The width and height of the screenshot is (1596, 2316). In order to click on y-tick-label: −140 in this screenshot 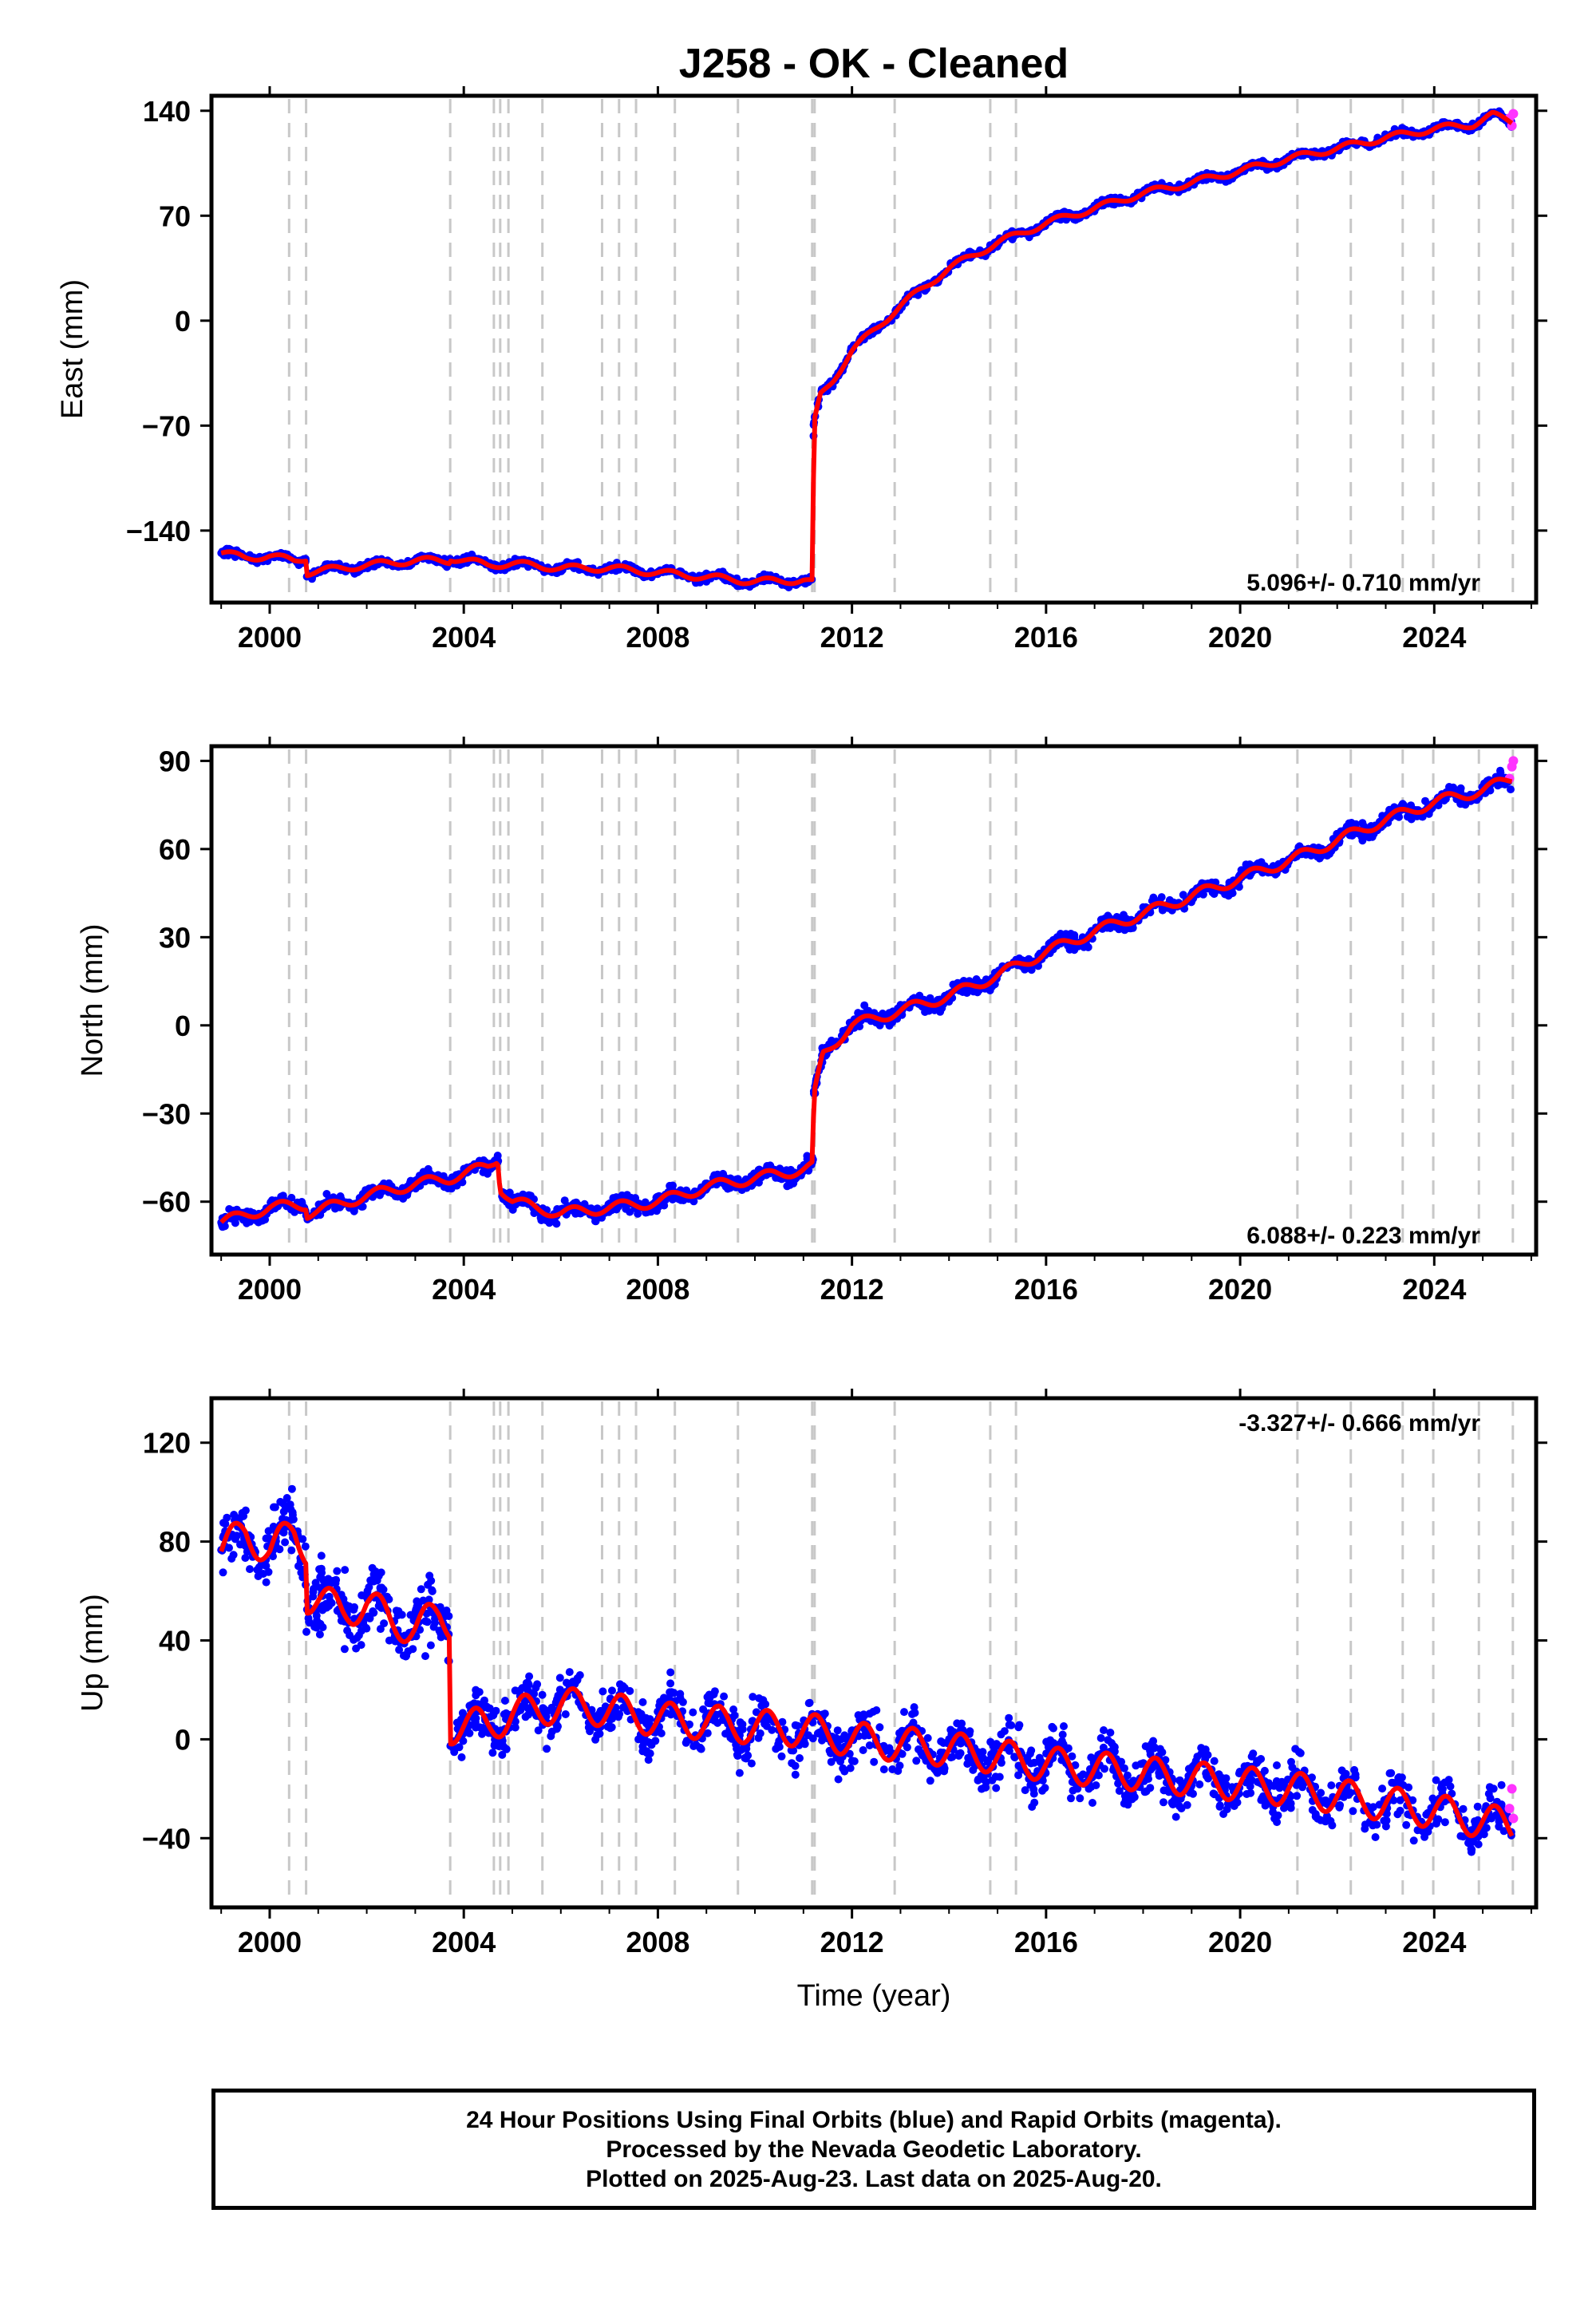, I will do `click(158, 531)`.